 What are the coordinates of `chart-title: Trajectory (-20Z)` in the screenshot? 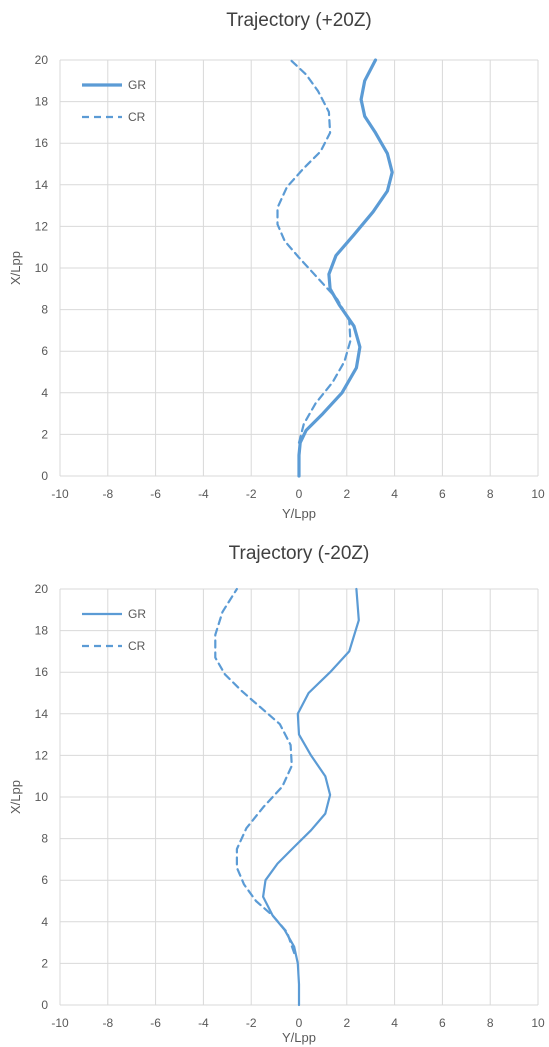 It's located at (299, 553).